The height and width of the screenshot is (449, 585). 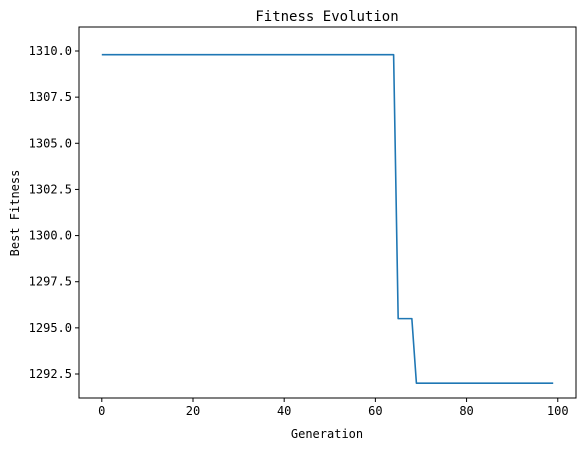 I want to click on y-tick-label: 1300.0, so click(x=50, y=236).